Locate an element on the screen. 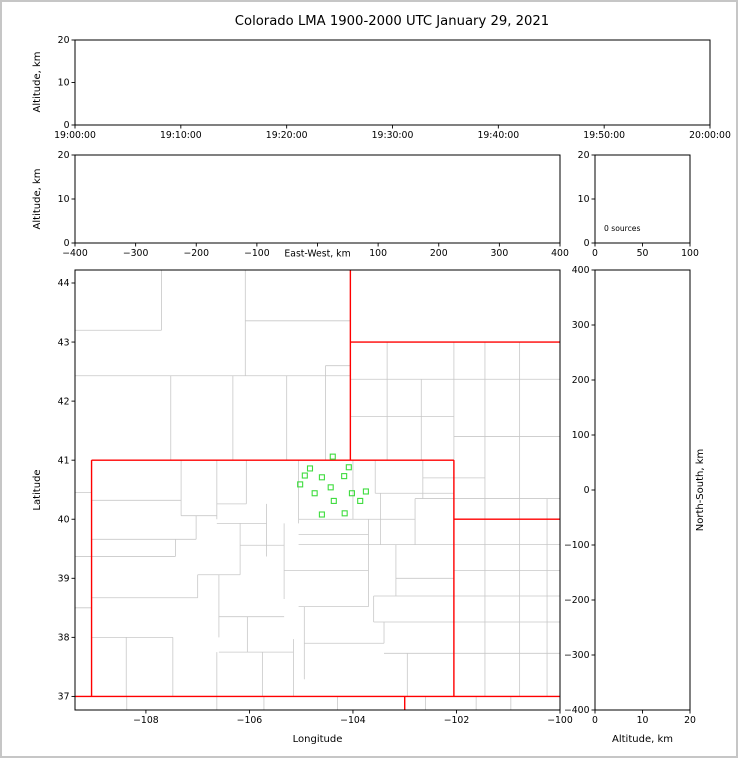  x-tick-label: −200 is located at coordinates (196, 253).